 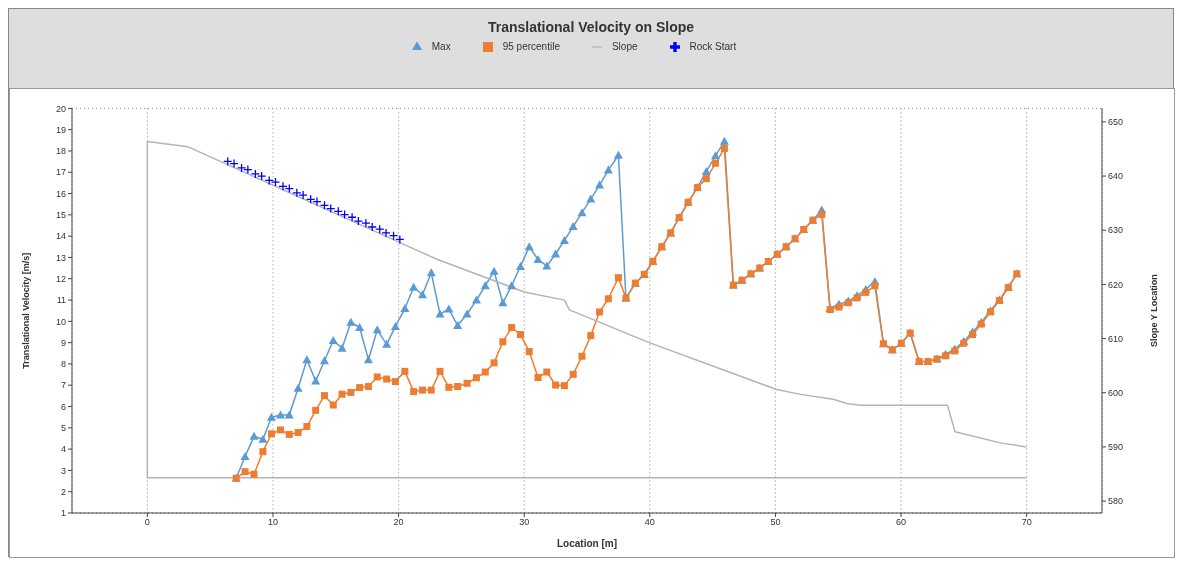 What do you see at coordinates (591, 26) in the screenshot?
I see `chart-title: Translational Velocity on Slope` at bounding box center [591, 26].